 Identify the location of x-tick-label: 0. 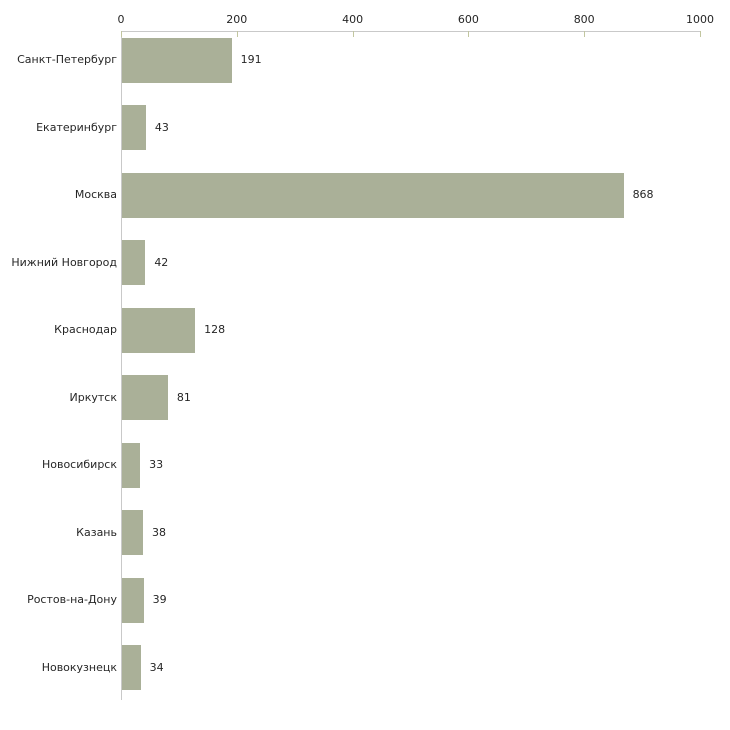
(121, 19).